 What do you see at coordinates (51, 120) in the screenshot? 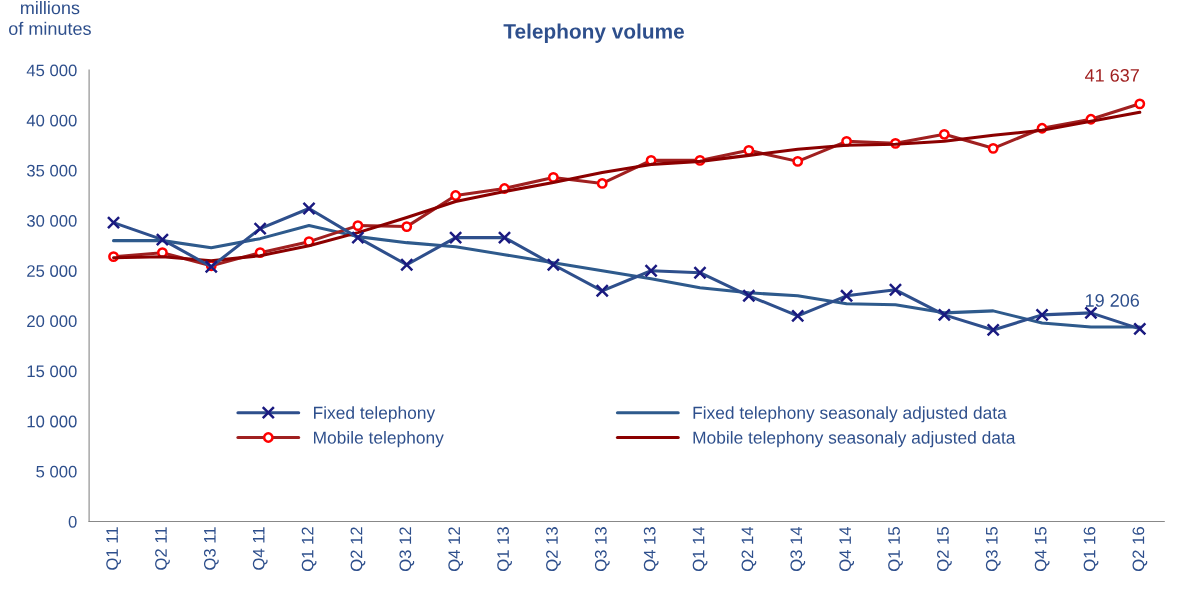
I see `y-tick-label: 40 000` at bounding box center [51, 120].